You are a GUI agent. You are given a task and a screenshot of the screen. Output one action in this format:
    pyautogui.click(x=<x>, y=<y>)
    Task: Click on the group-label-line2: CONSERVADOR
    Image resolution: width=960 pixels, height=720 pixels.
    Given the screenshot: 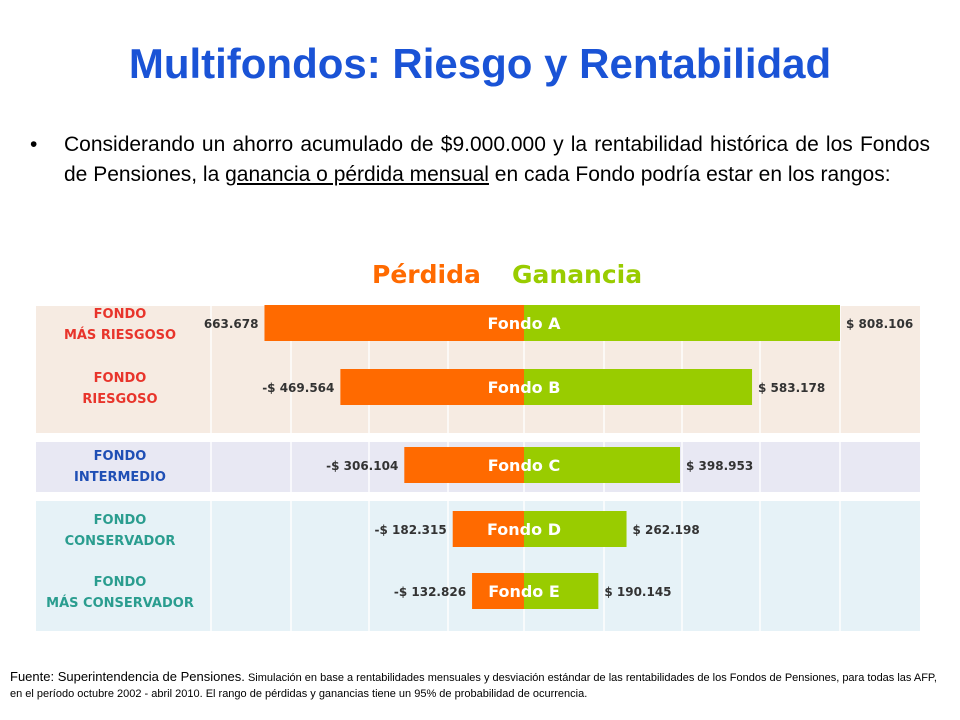 What is the action you would take?
    pyautogui.click(x=120, y=541)
    